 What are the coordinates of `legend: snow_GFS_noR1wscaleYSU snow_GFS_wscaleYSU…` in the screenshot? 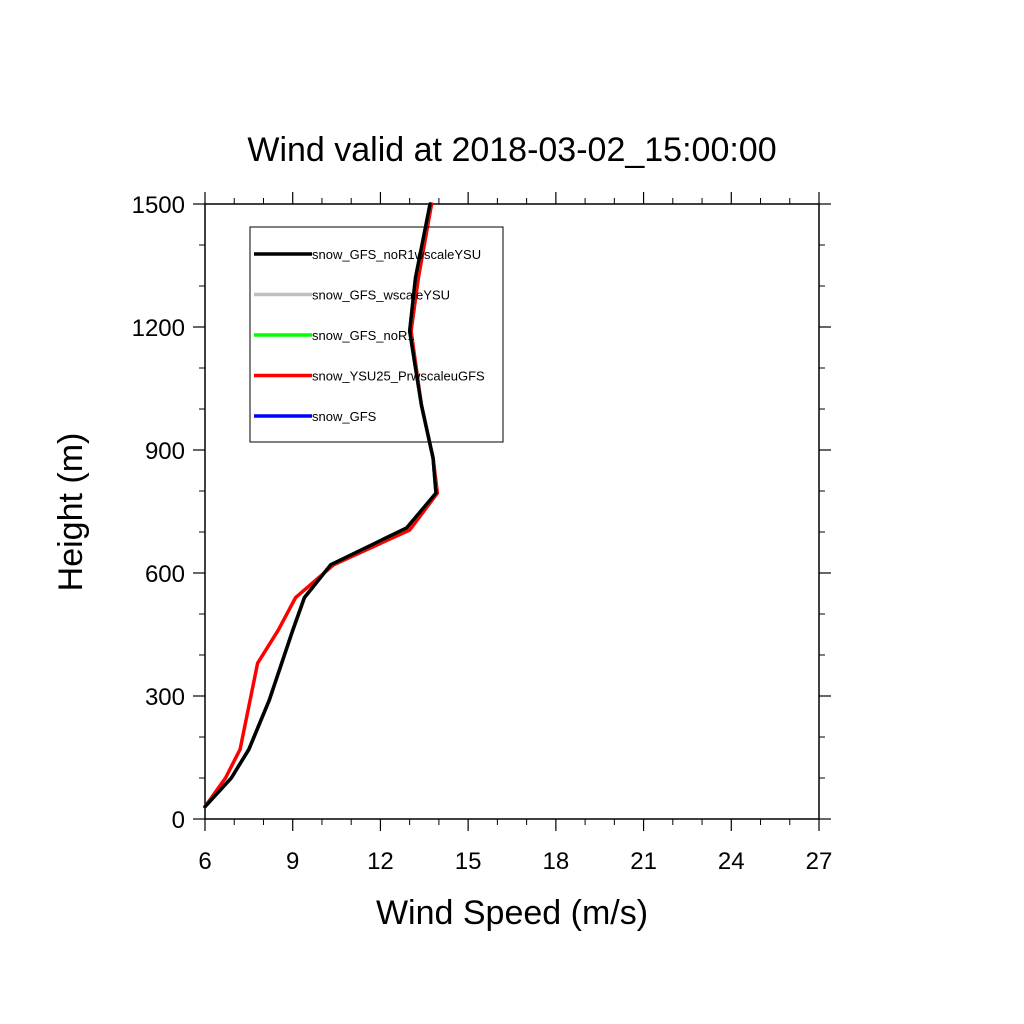 It's located at (376, 334).